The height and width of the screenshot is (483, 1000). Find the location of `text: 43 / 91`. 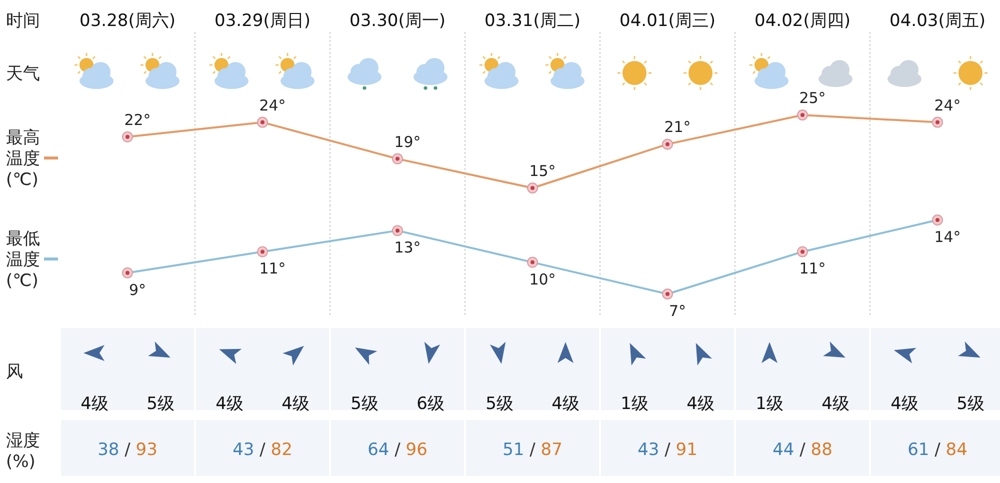

text: 43 / 91 is located at coordinates (668, 450).